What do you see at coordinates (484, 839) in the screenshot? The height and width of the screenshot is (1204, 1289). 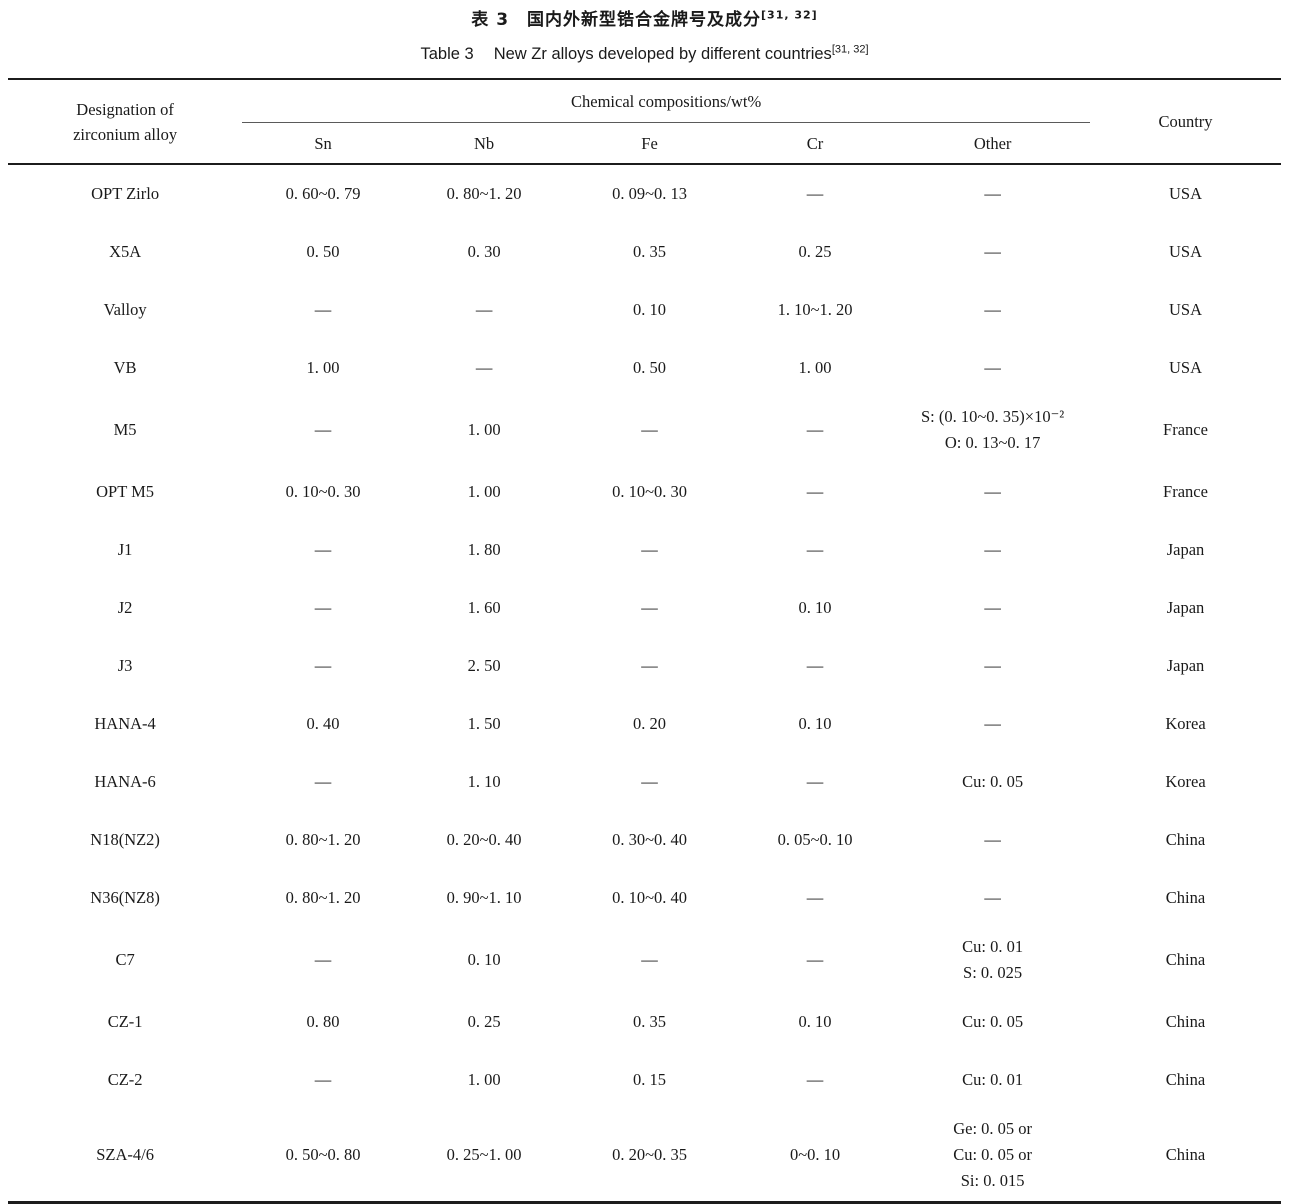 I see `nb-value: 0. 20~0. 40` at bounding box center [484, 839].